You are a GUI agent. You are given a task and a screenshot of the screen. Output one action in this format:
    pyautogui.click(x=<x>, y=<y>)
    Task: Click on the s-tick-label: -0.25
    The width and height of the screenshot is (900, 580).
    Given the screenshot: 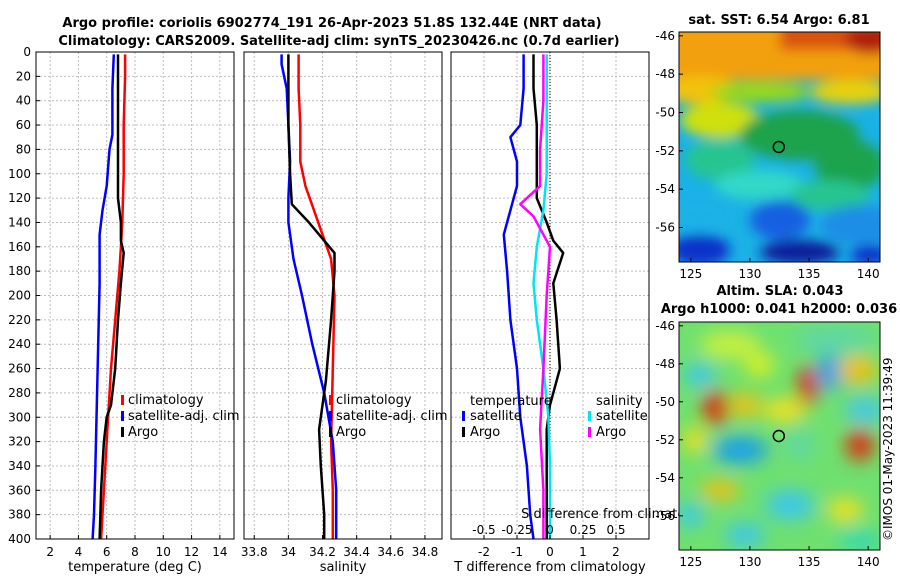 What is the action you would take?
    pyautogui.click(x=516, y=530)
    